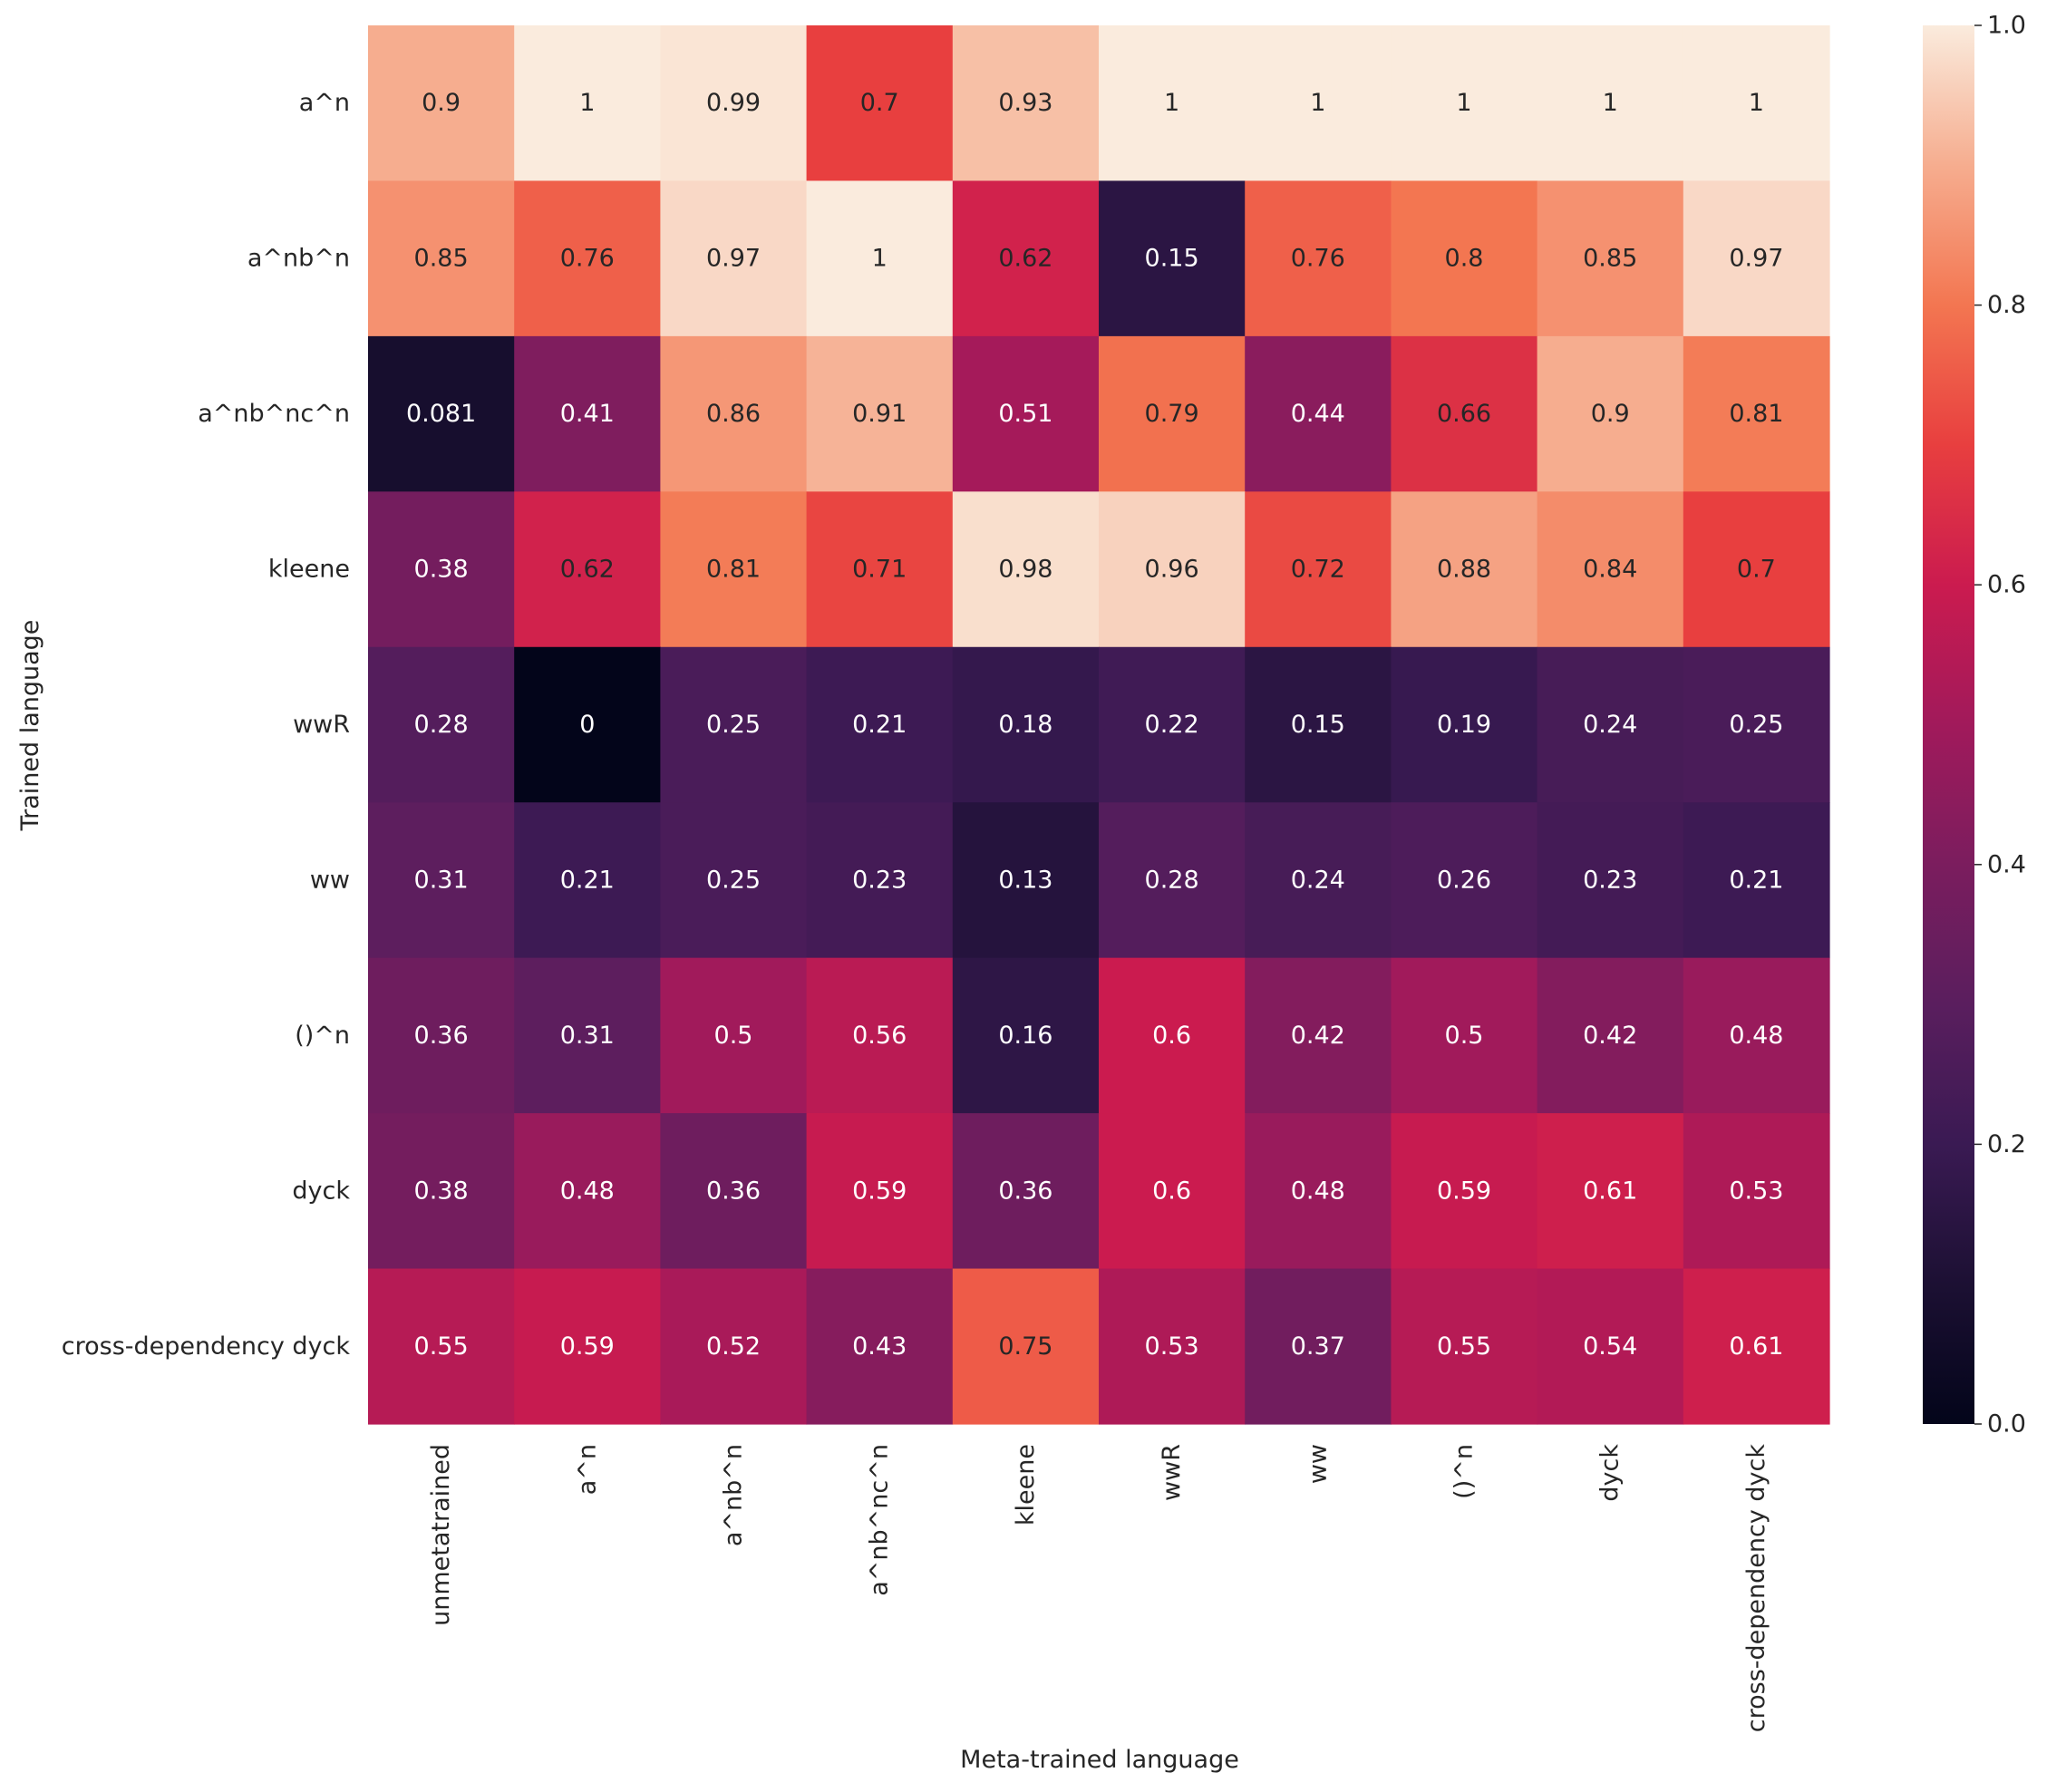 The height and width of the screenshot is (1792, 2066). What do you see at coordinates (1318, 570) in the screenshot?
I see `cell-value-label: 0.72` at bounding box center [1318, 570].